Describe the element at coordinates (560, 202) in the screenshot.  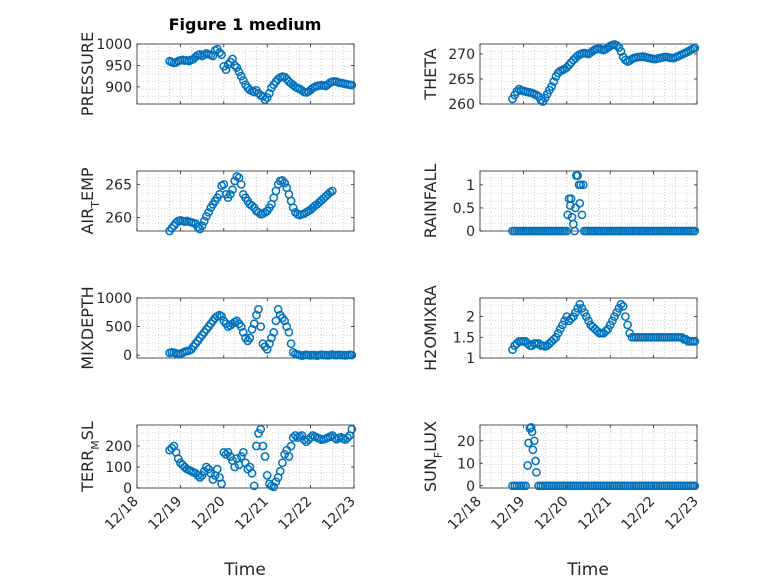
I see `chart-rainfall: 0 0.5 1 RAINFALL` at that location.